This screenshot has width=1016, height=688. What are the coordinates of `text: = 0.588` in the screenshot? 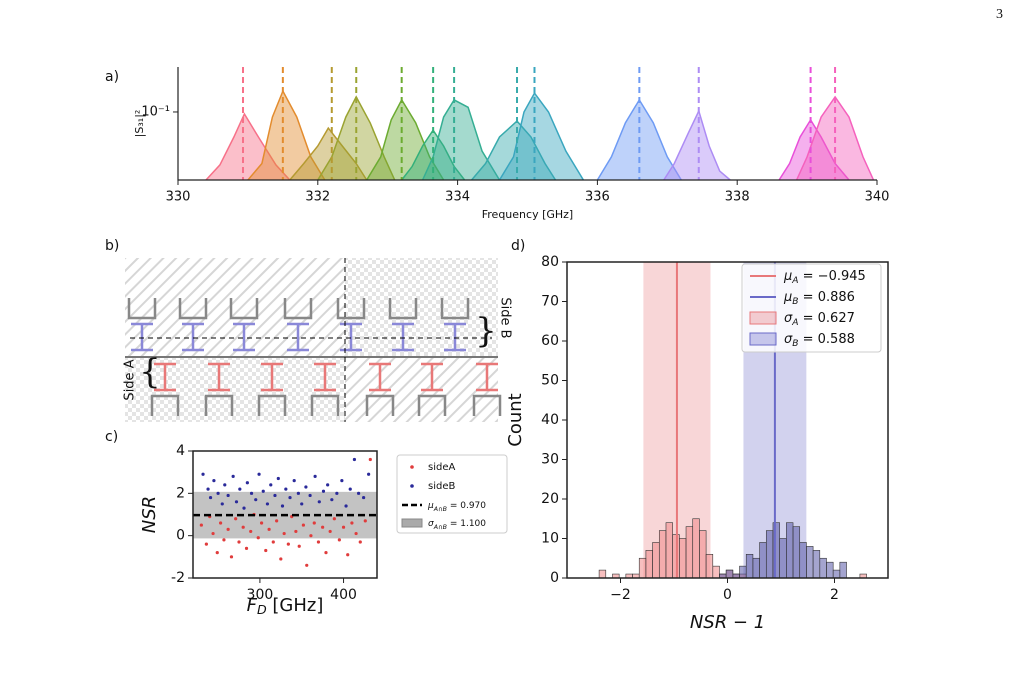 It's located at (827, 339).